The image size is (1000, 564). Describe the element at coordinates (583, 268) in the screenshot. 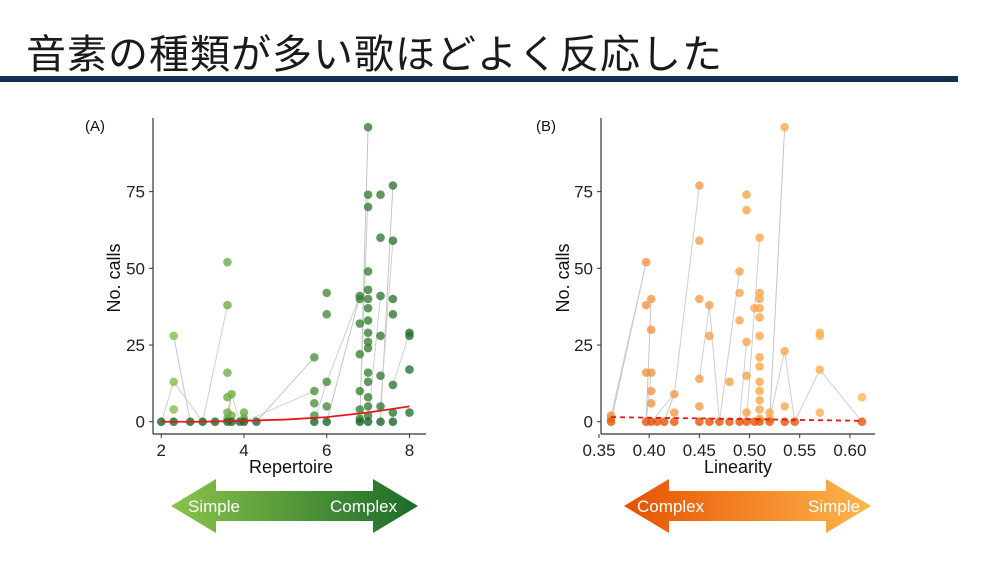

I see `y-tick-label: 50` at that location.